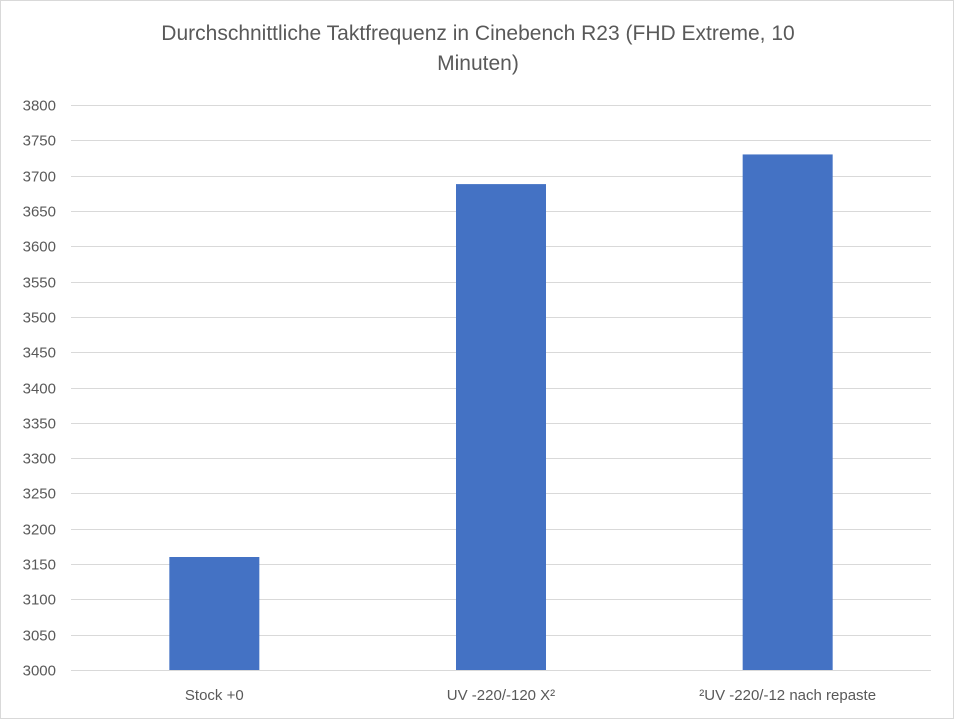  What do you see at coordinates (39, 600) in the screenshot?
I see `y-tick-label: 3100` at bounding box center [39, 600].